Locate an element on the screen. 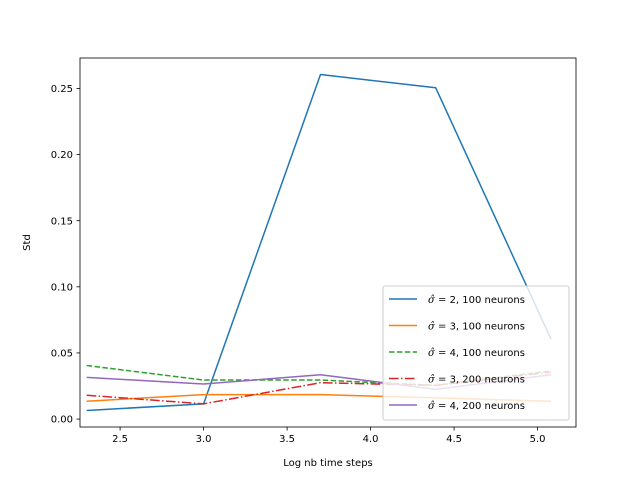 The image size is (640, 480). y-tick-label: 0.20 is located at coordinates (62, 155).